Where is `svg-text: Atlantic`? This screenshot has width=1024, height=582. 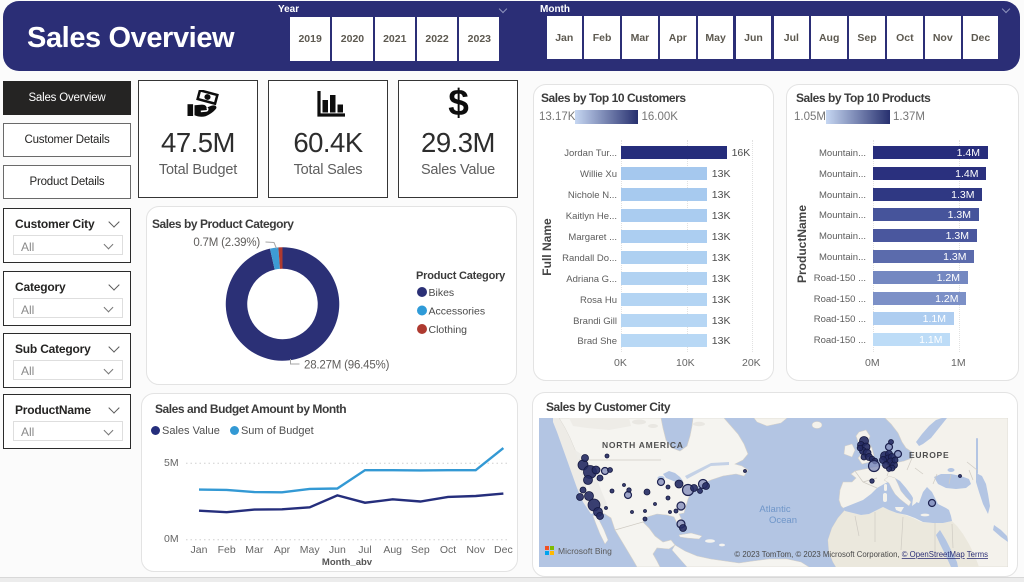
svg-text: Atlantic is located at coordinates (774, 509).